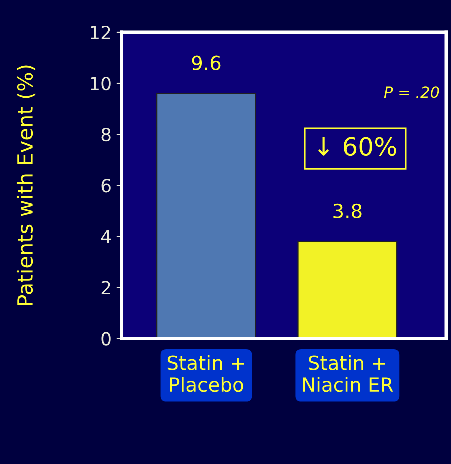 This screenshot has width=451, height=464. What do you see at coordinates (106, 135) in the screenshot?
I see `y-tick-label: 8` at bounding box center [106, 135].